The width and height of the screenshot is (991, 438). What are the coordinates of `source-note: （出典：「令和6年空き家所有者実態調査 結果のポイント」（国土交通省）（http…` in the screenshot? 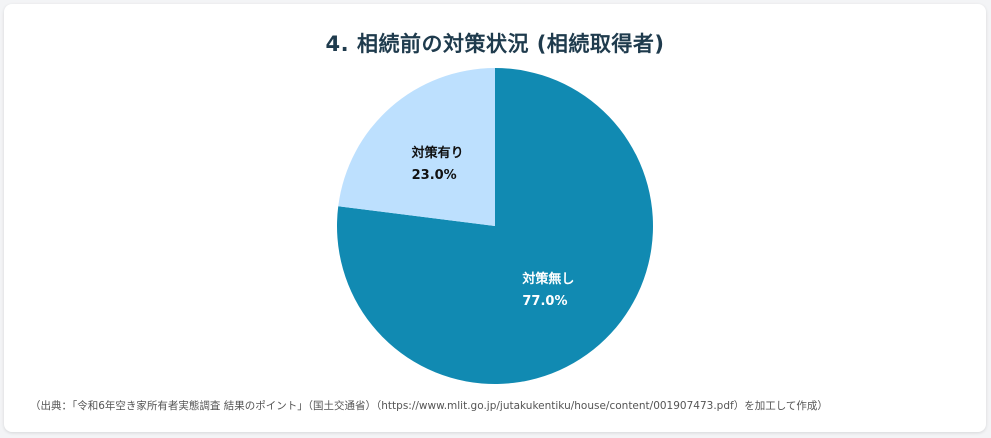 It's located at (429, 406).